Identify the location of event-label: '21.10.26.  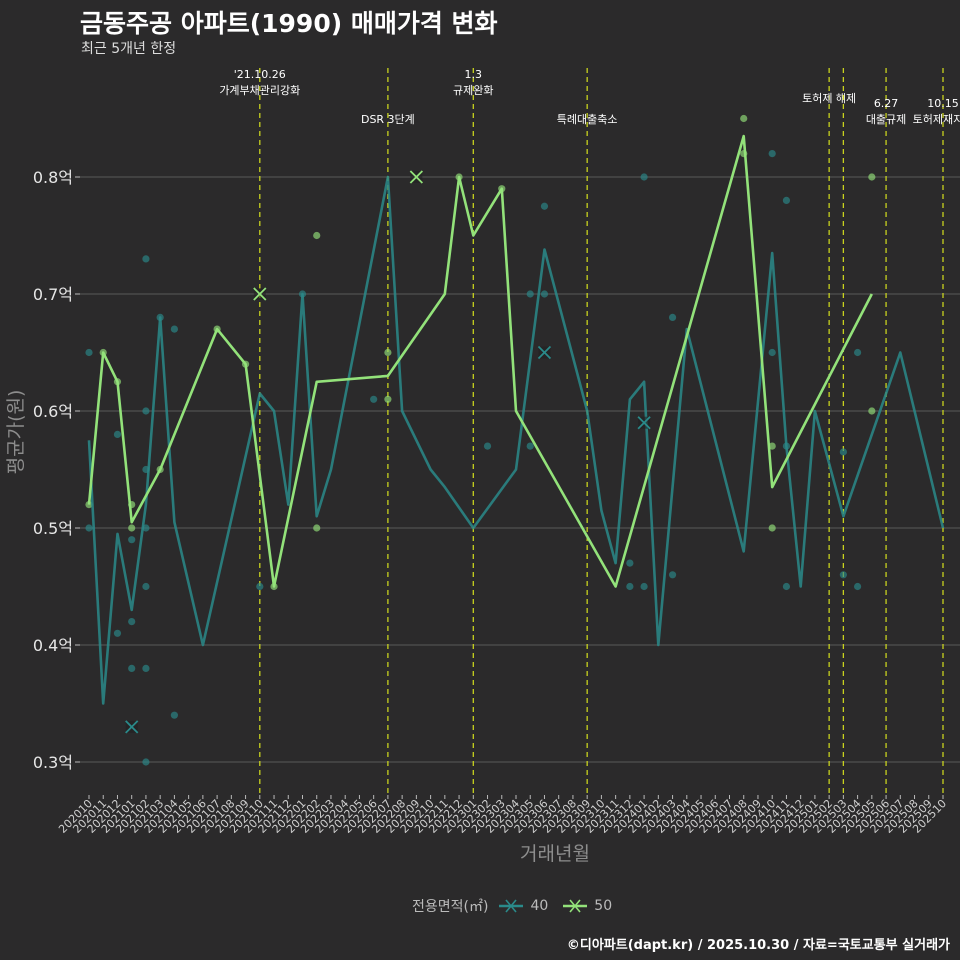
(260, 74).